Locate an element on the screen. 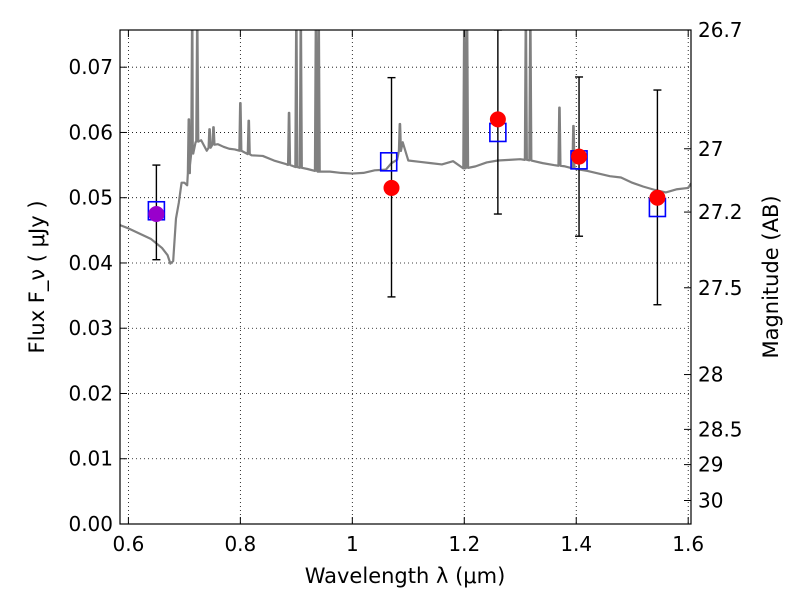 This screenshot has width=800, height=600. y2-tick-label: 26.7 is located at coordinates (720, 30).